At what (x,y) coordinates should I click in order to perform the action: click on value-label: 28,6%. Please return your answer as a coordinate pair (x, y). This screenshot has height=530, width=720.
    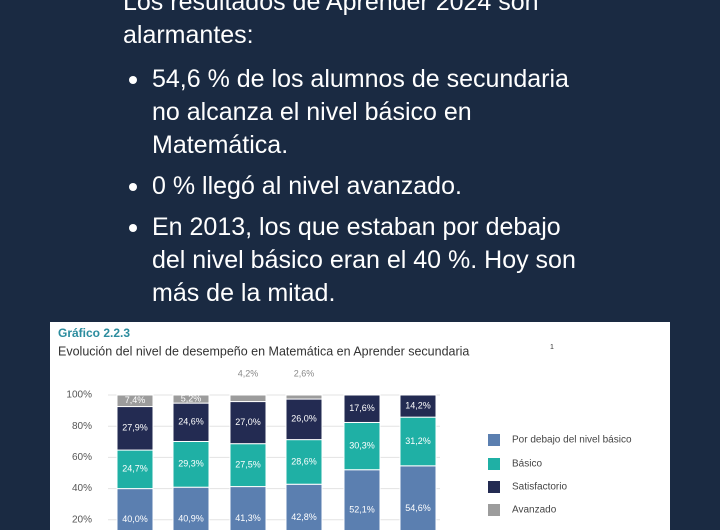
    Looking at the image, I should click on (304, 461).